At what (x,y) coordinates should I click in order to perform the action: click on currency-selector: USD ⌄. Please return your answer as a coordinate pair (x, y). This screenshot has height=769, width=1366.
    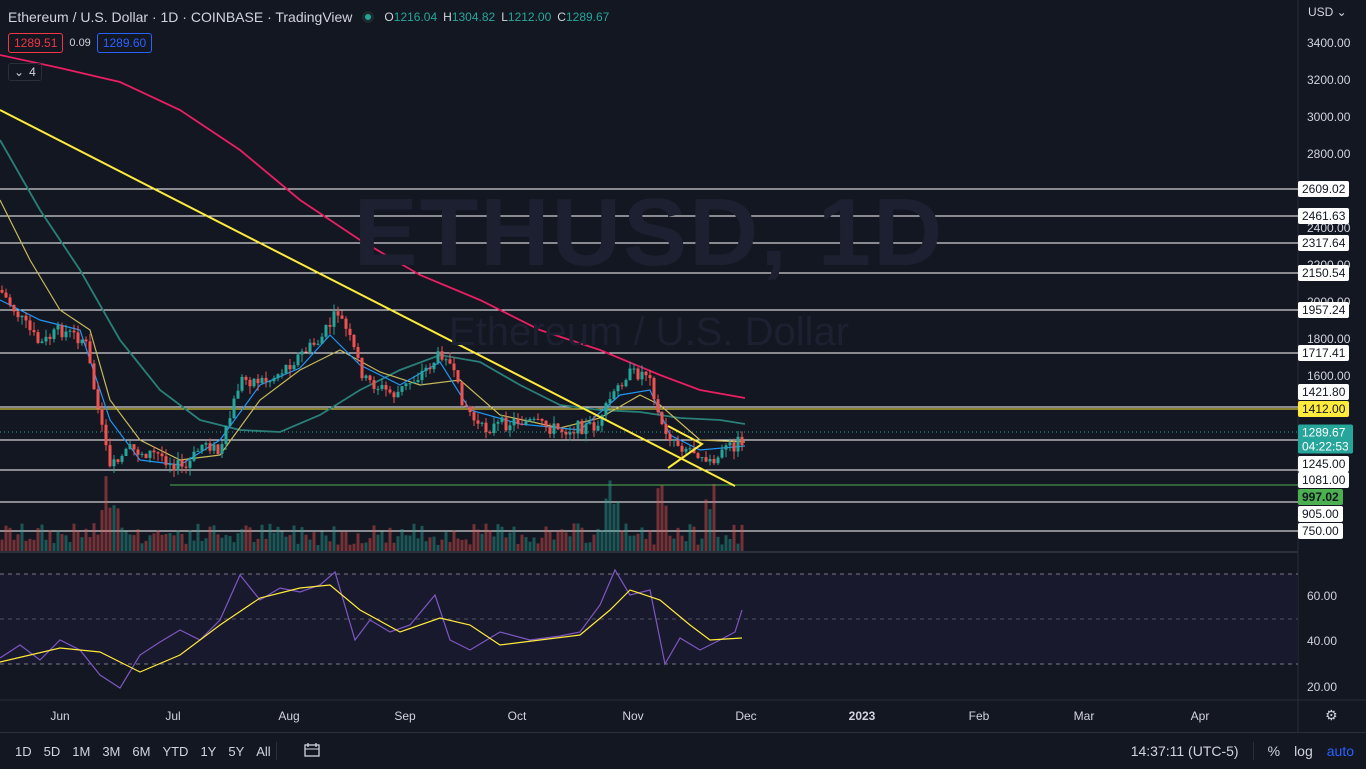
    Looking at the image, I should click on (1327, 12).